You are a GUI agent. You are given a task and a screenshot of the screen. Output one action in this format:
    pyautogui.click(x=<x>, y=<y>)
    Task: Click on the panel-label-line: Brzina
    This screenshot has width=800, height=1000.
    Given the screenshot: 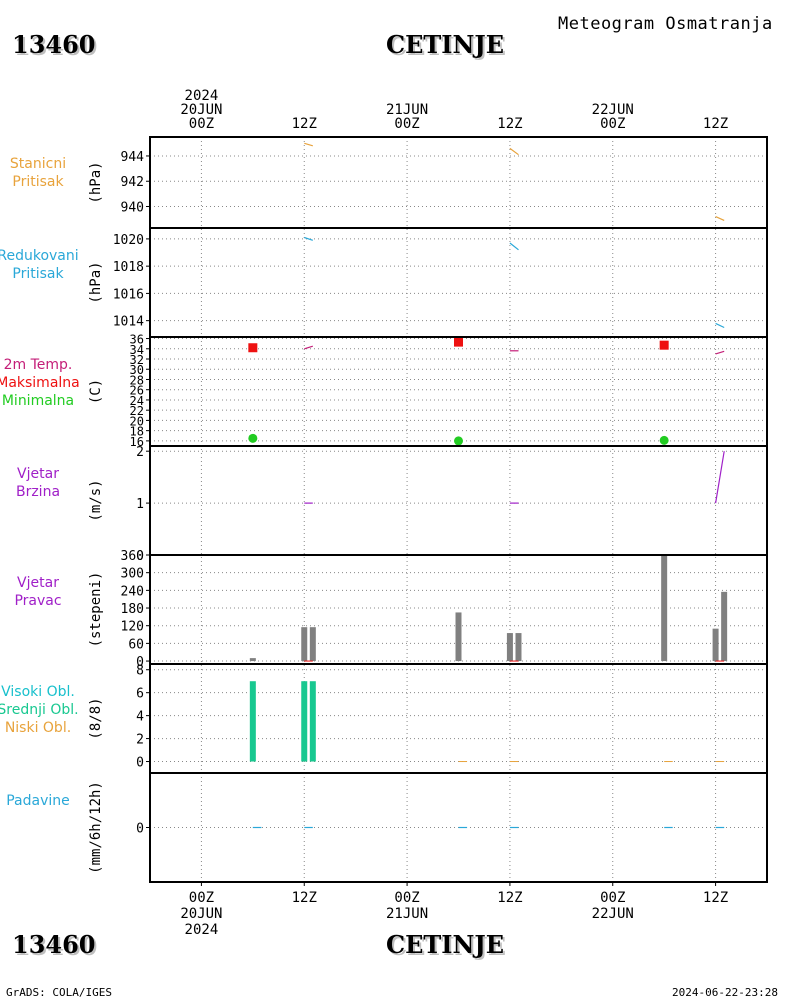 What is the action you would take?
    pyautogui.click(x=38, y=492)
    